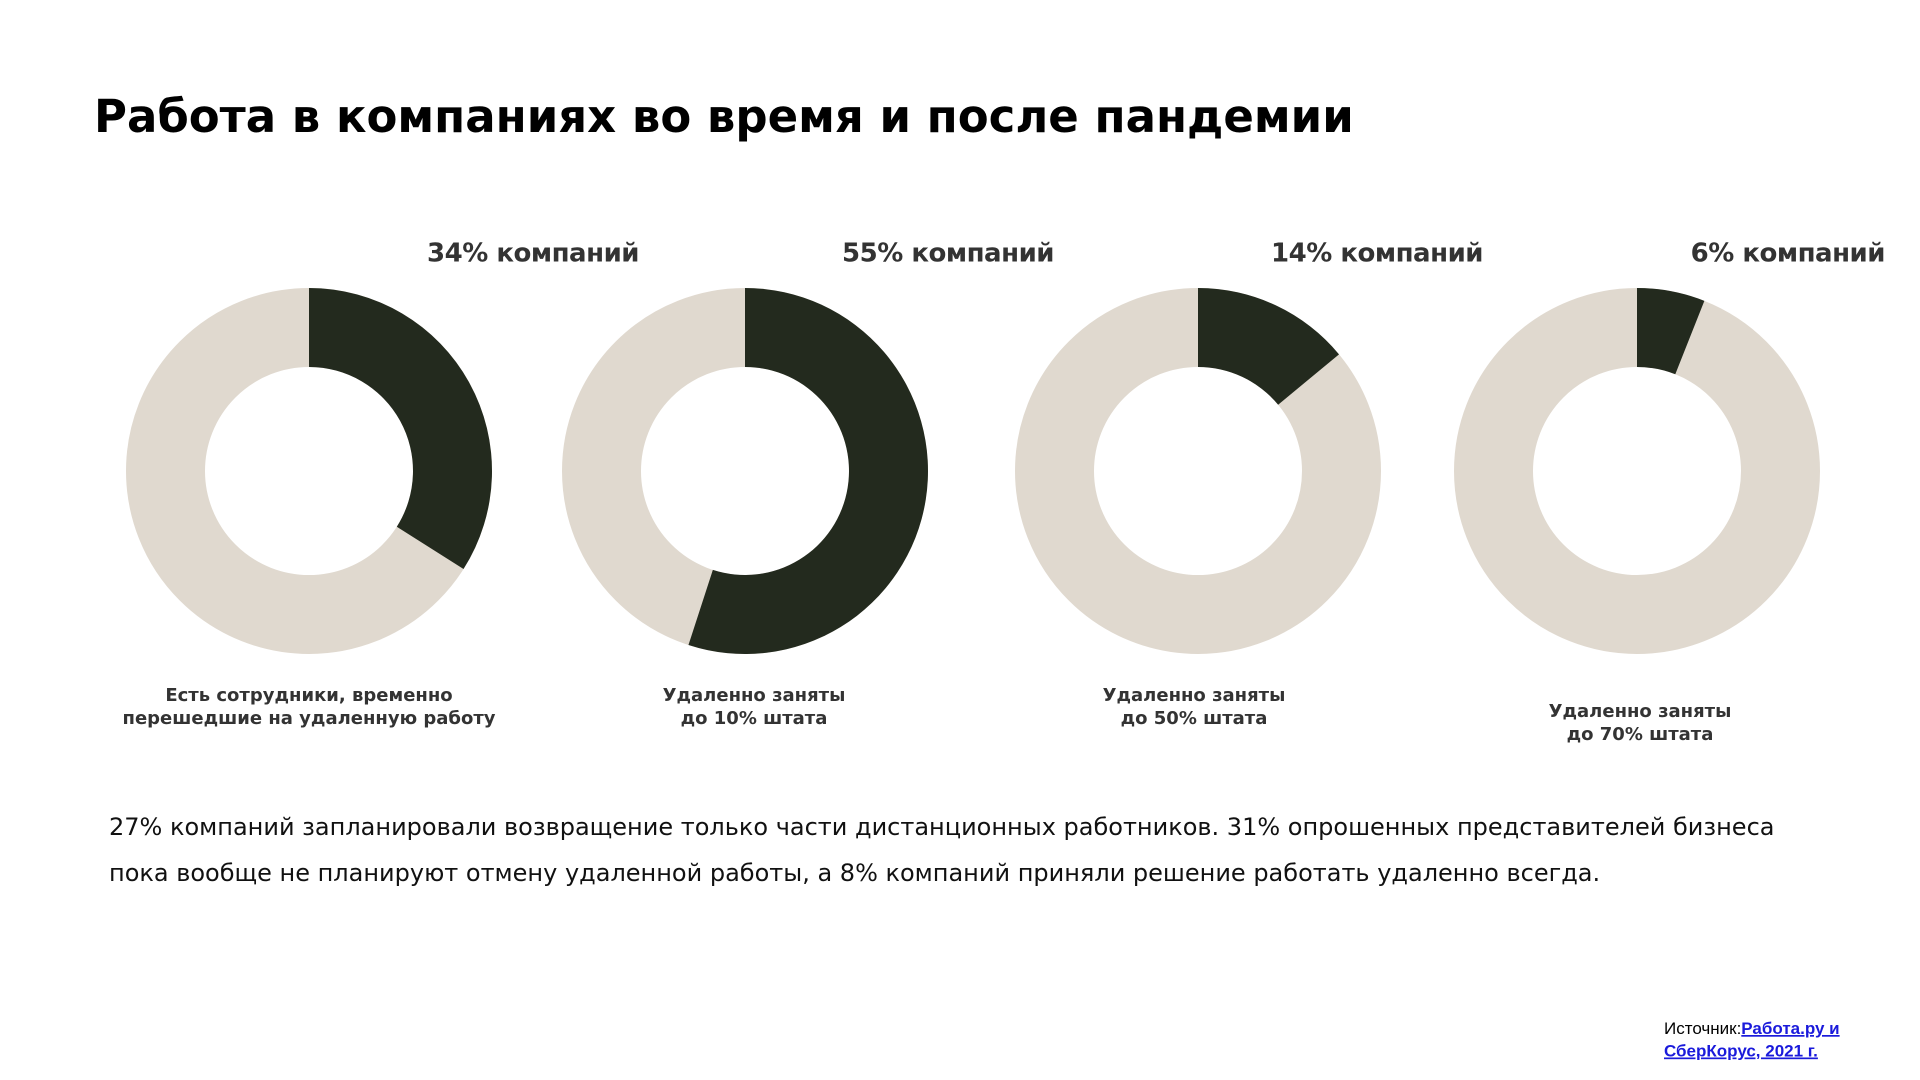 This screenshot has height=1080, width=1920. I want to click on source-label: Источник:, so click(1702, 1028).